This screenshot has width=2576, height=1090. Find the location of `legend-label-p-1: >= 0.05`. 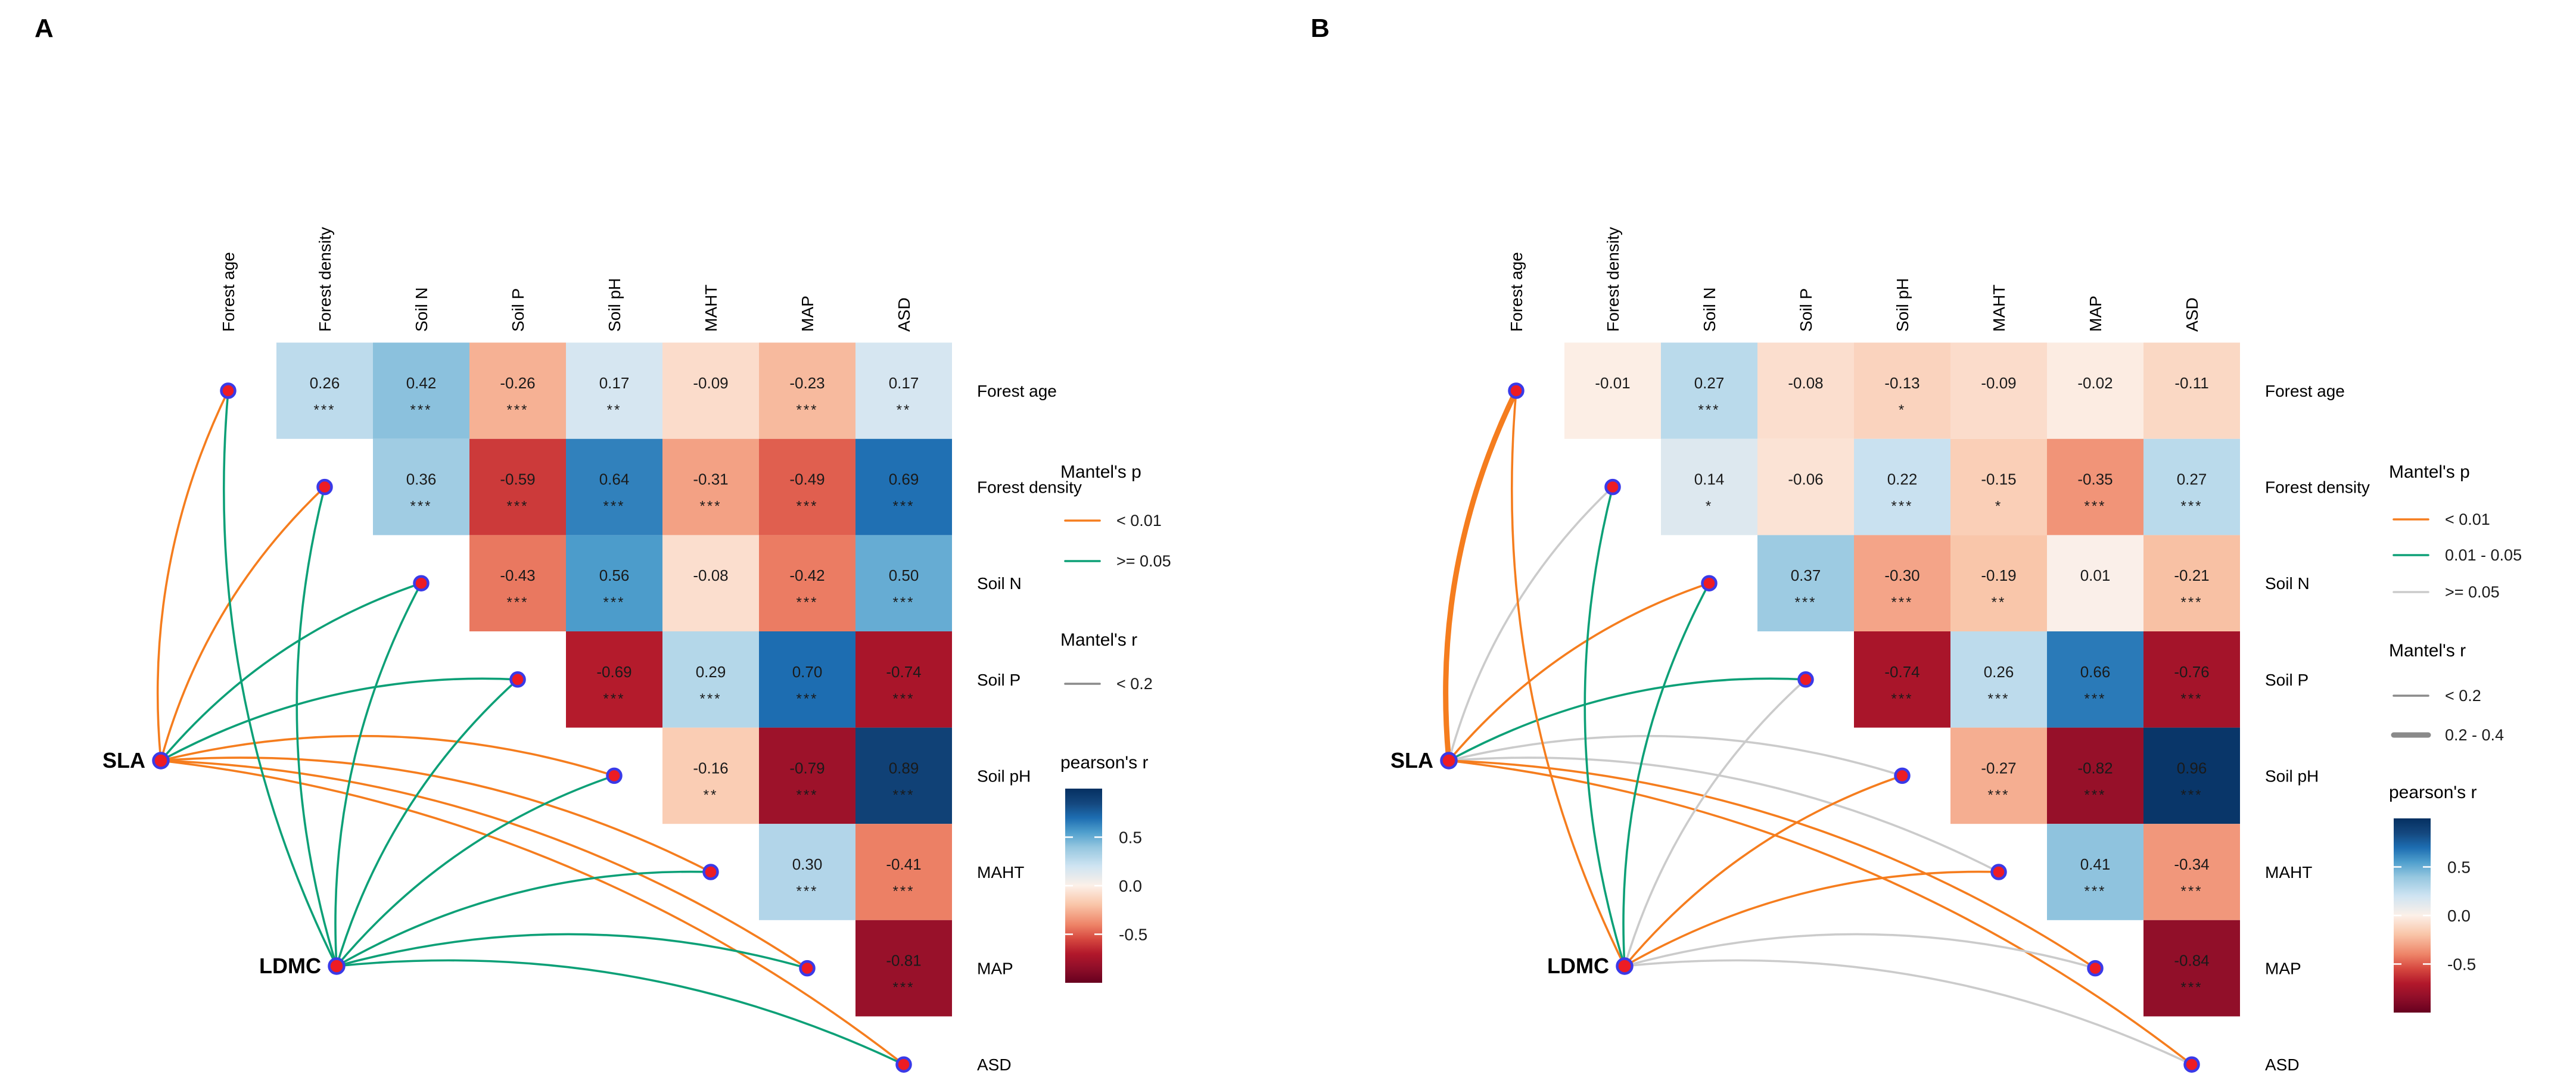

legend-label-p-1: >= 0.05 is located at coordinates (1143, 561).